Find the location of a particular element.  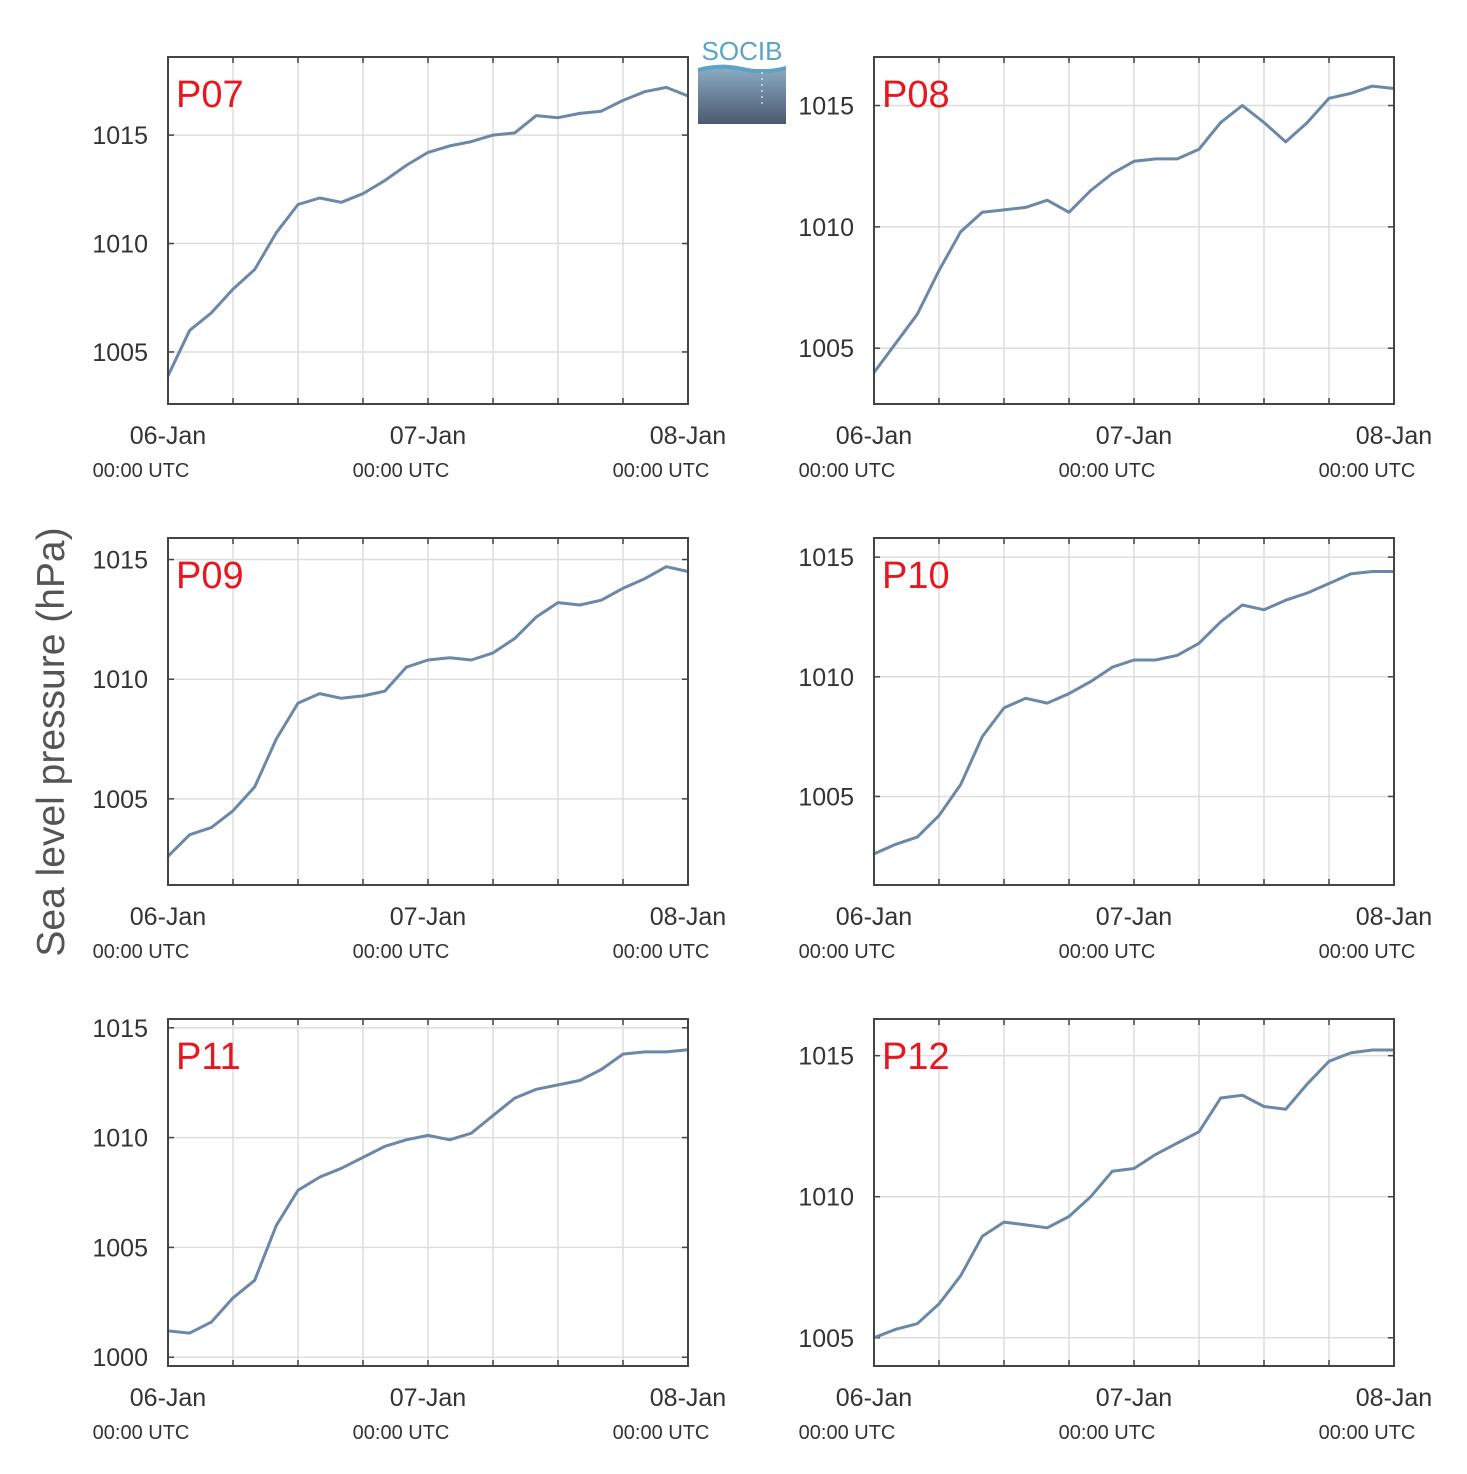

panel-title: P09 is located at coordinates (210, 576).